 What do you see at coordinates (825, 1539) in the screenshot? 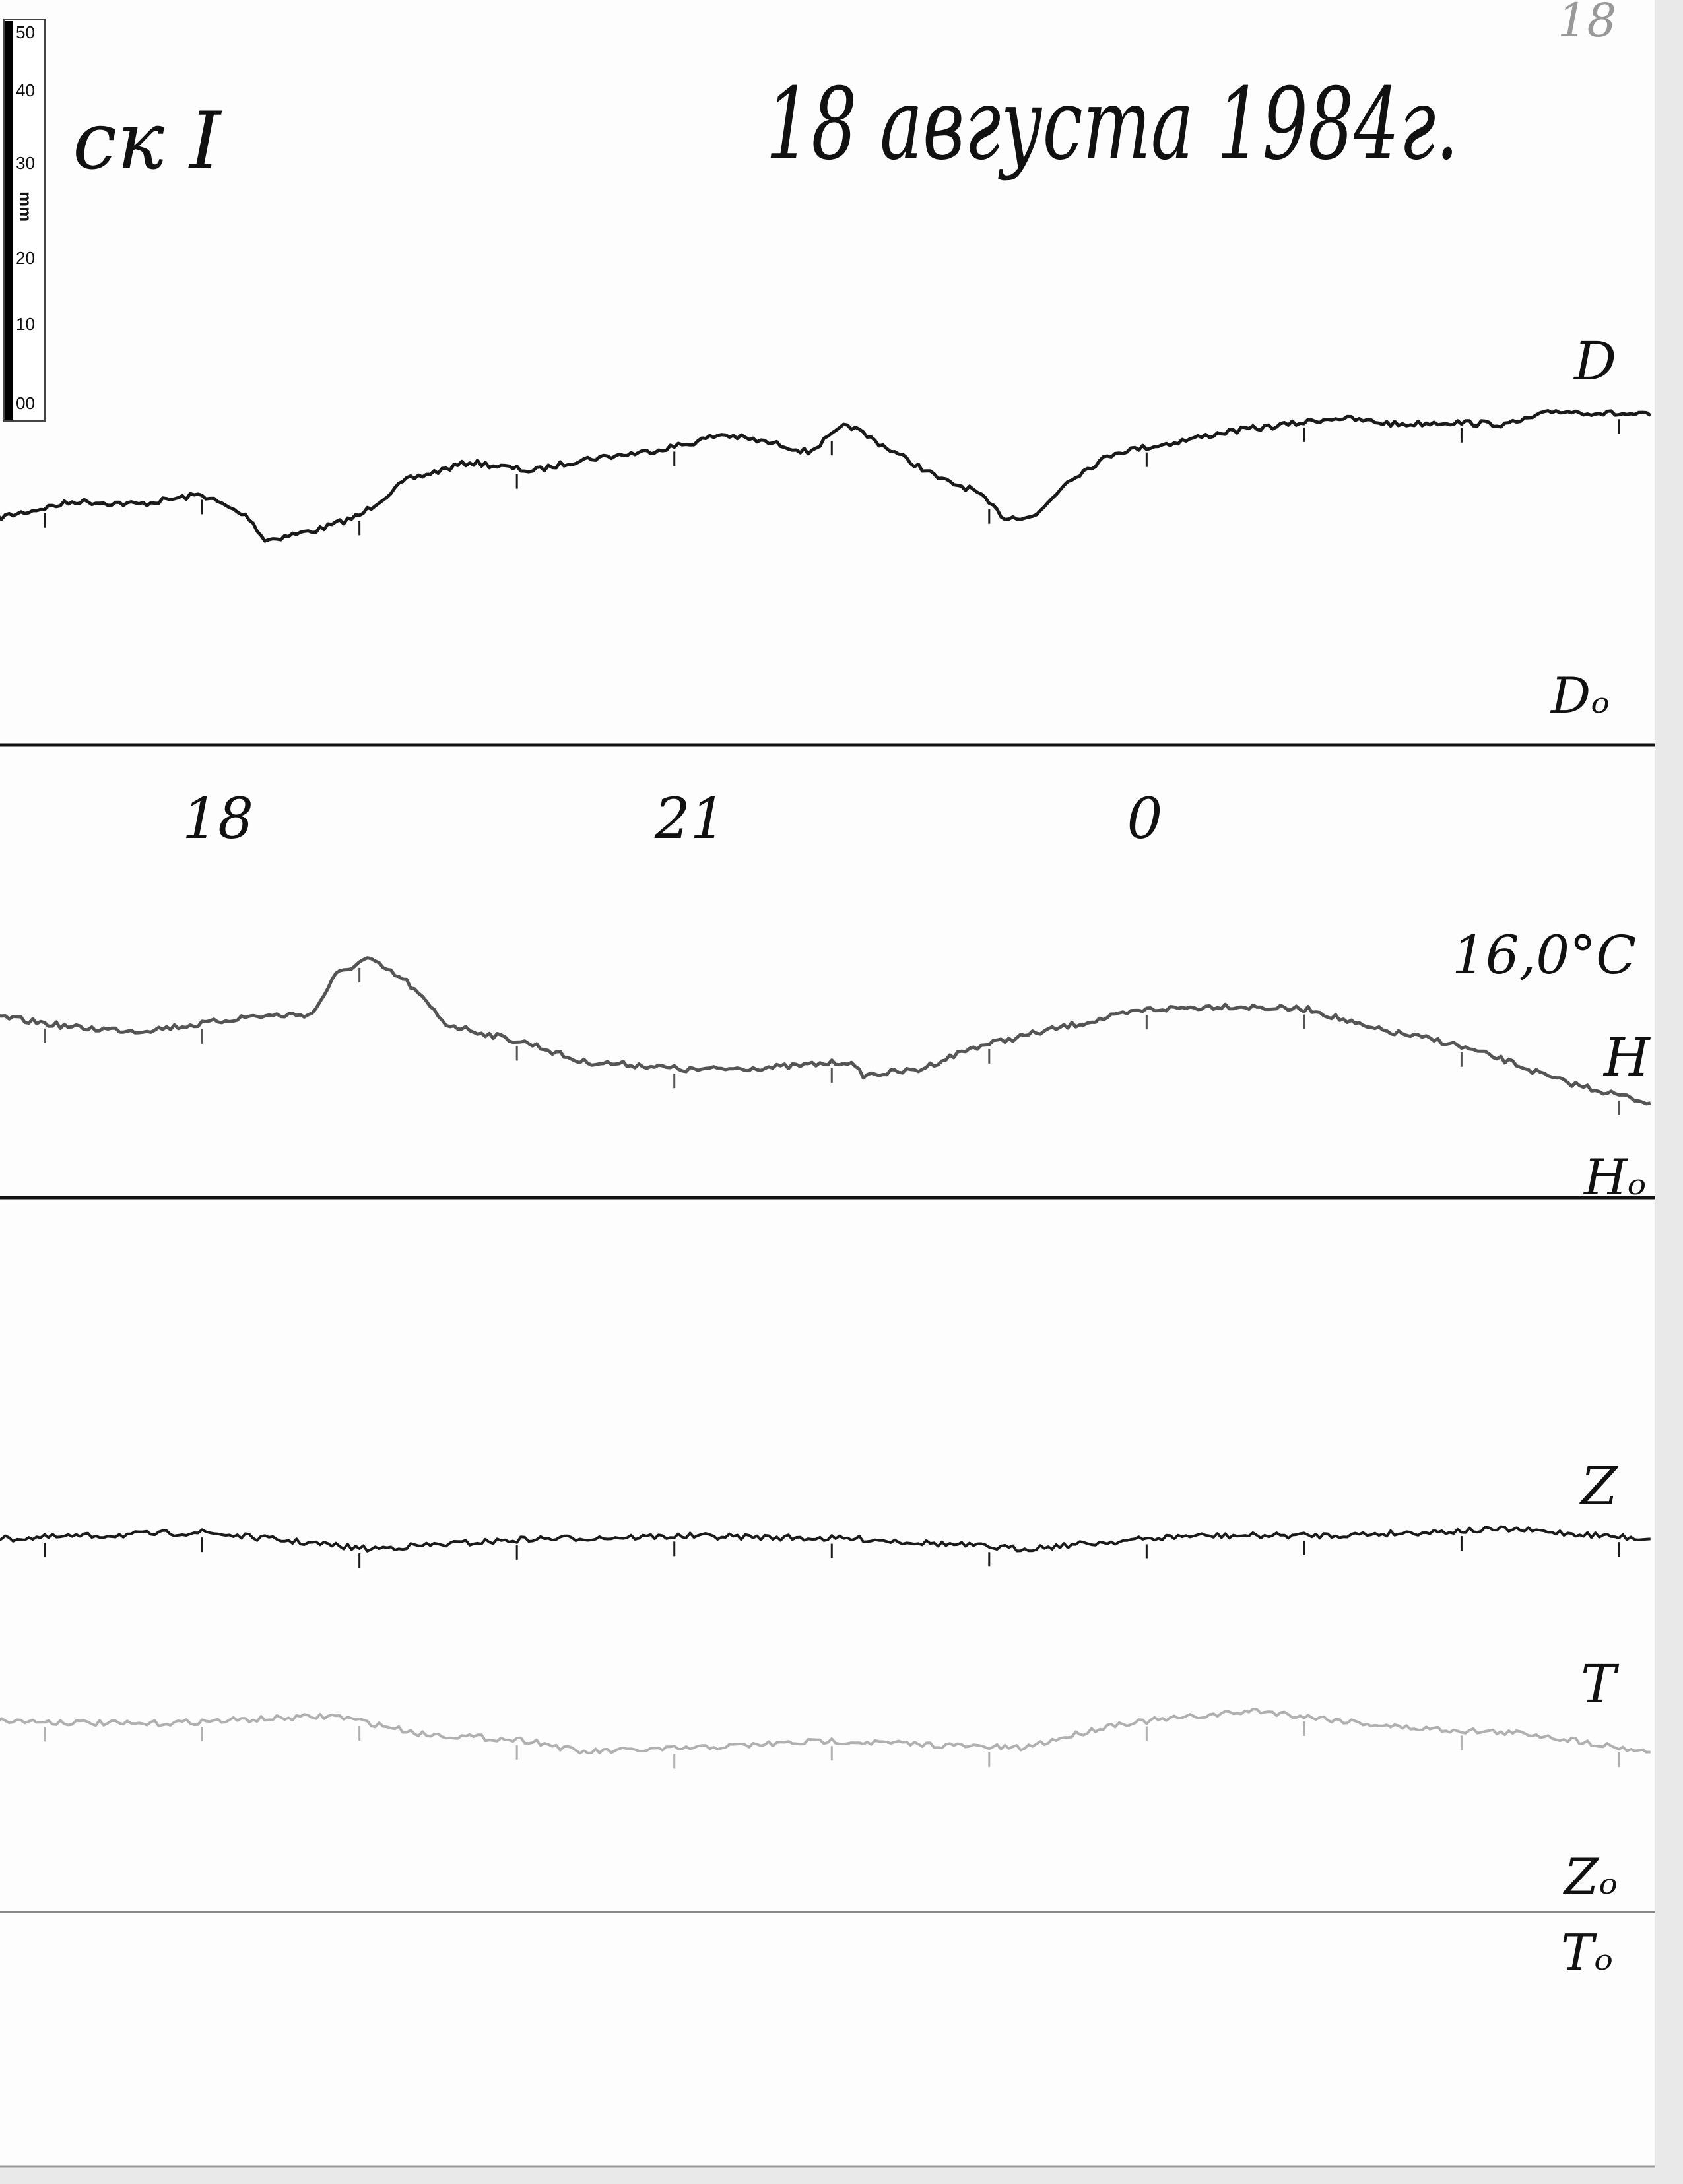
I see `trace-Z` at bounding box center [825, 1539].